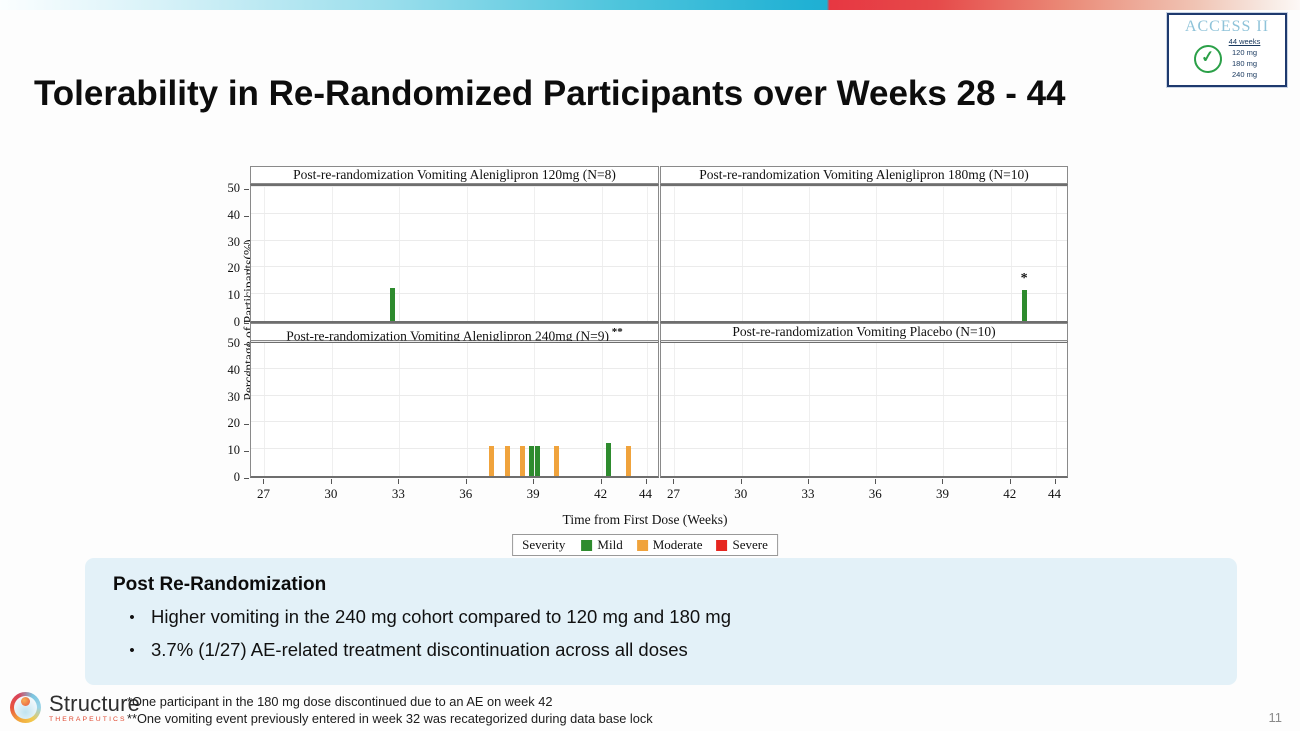  Describe the element at coordinates (25, 707) in the screenshot. I see `structure-logo-icon` at that location.